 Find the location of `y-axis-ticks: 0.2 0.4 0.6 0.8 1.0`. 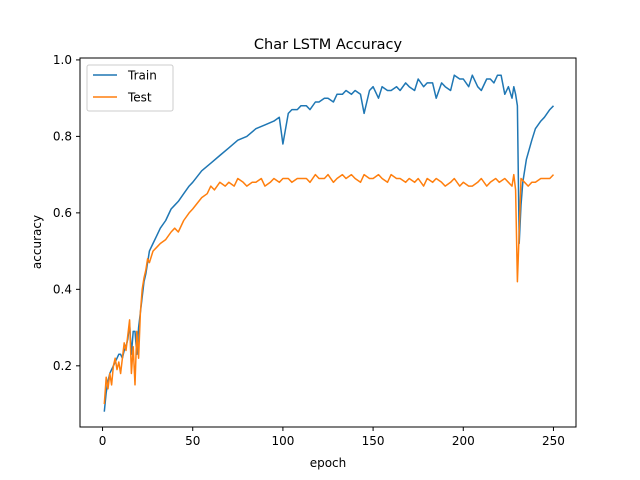

y-axis-ticks: 0.2 0.4 0.6 0.8 1.0 is located at coordinates (66, 213).